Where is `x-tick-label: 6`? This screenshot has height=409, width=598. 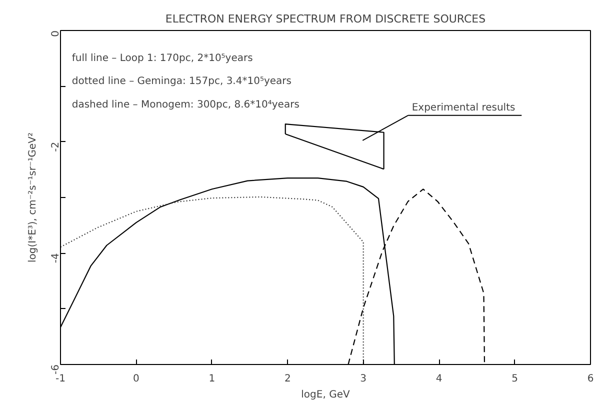
x-tick-label: 6 is located at coordinates (590, 379).